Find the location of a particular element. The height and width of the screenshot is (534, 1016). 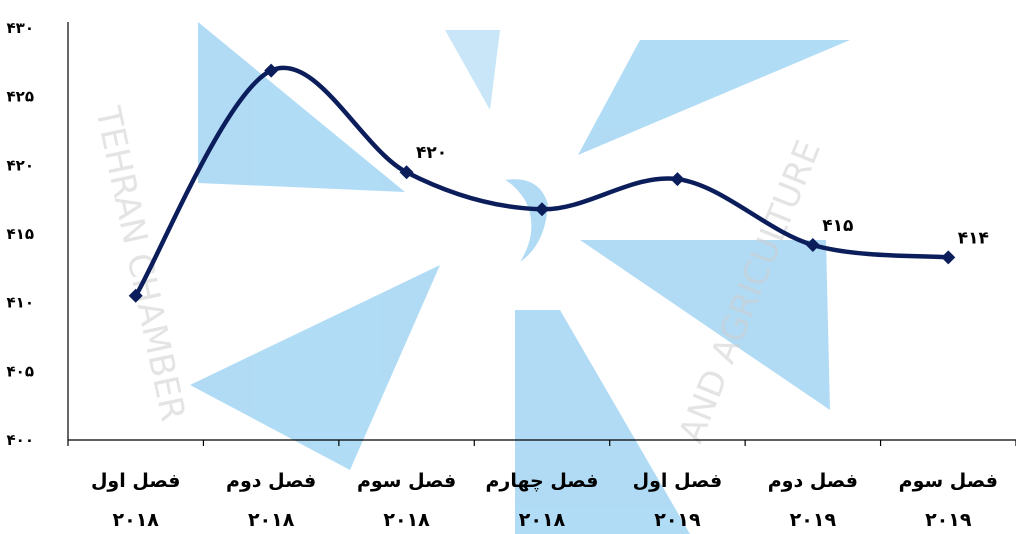

watermark-text-left: TEHRAN CHAMBER is located at coordinates (140, 264).